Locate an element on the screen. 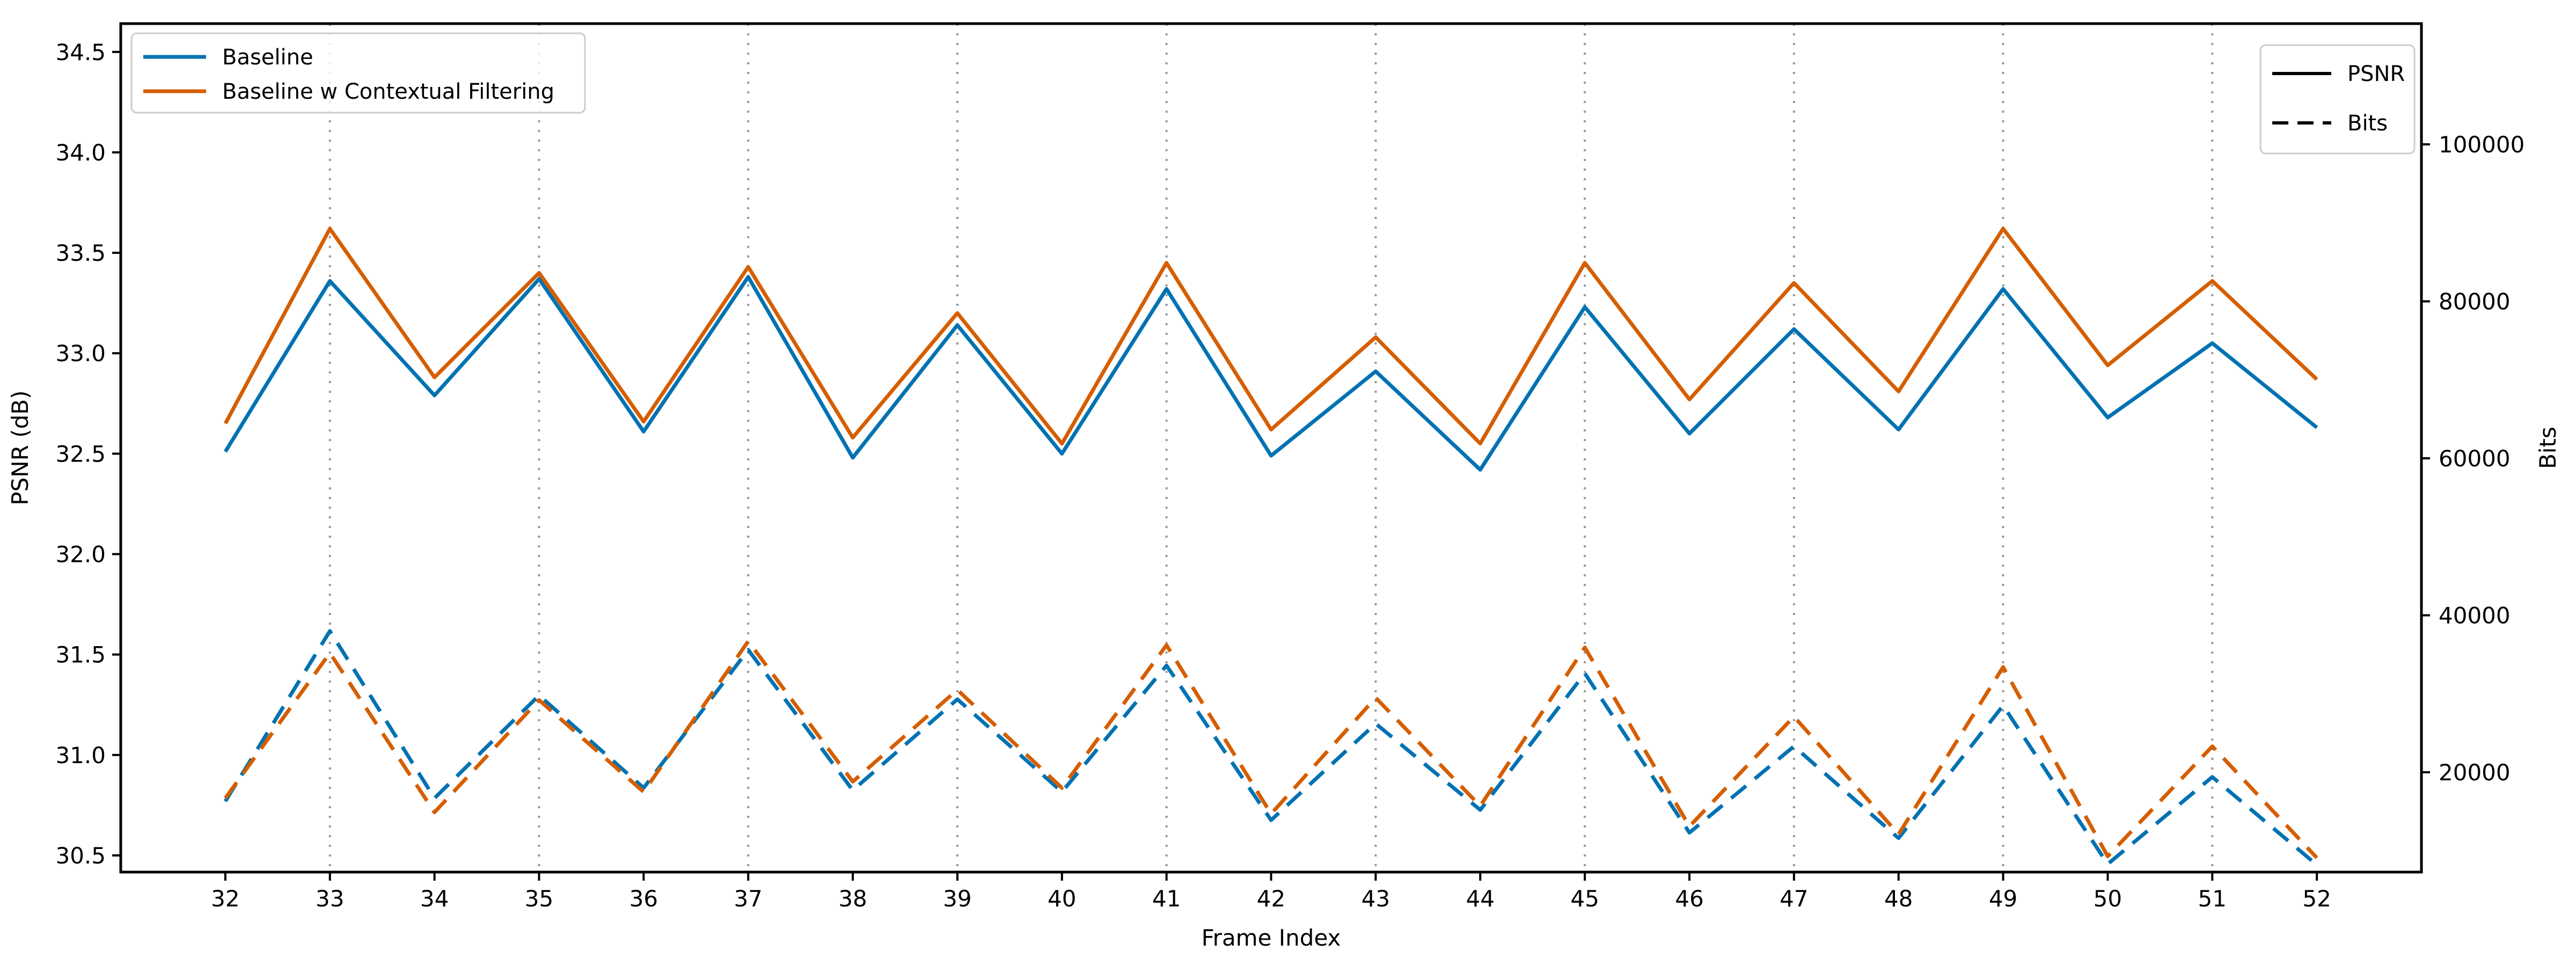 The image size is (2576, 966). x-tick-label-40: 40 is located at coordinates (1062, 898).